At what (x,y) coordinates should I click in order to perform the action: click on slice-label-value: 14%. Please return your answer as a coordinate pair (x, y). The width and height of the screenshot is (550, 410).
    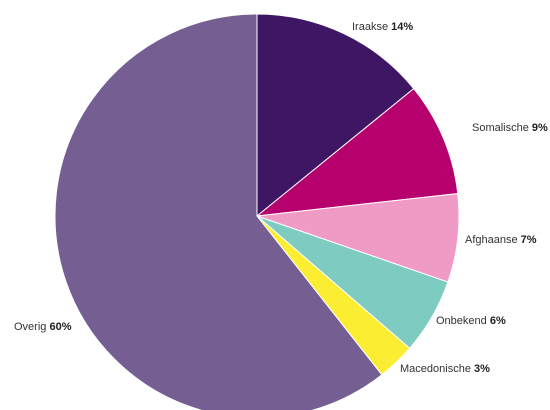
    Looking at the image, I should click on (402, 27).